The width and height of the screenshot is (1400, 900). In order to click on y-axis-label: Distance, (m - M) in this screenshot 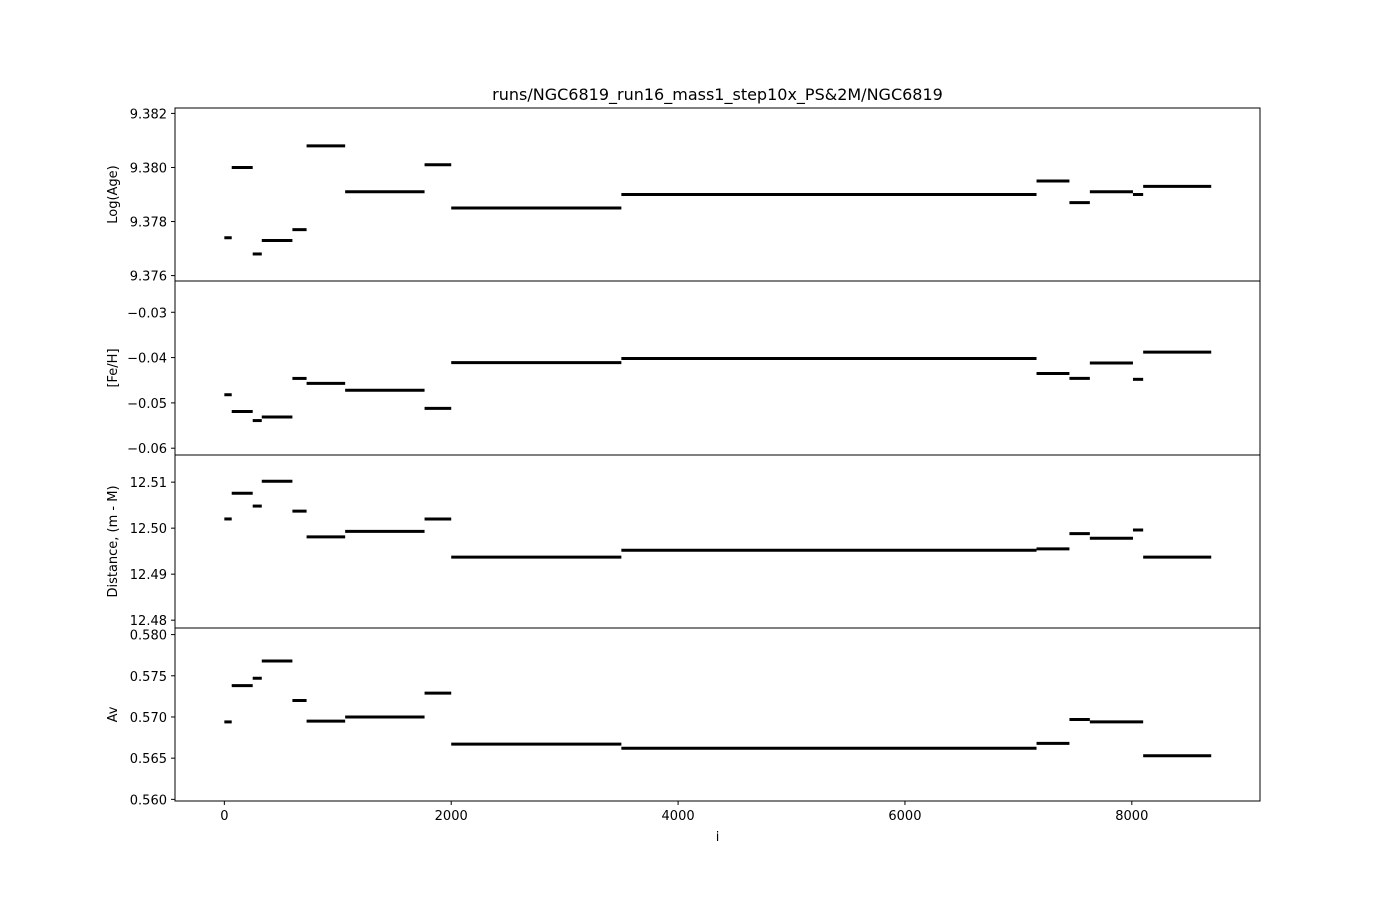, I will do `click(113, 541)`.